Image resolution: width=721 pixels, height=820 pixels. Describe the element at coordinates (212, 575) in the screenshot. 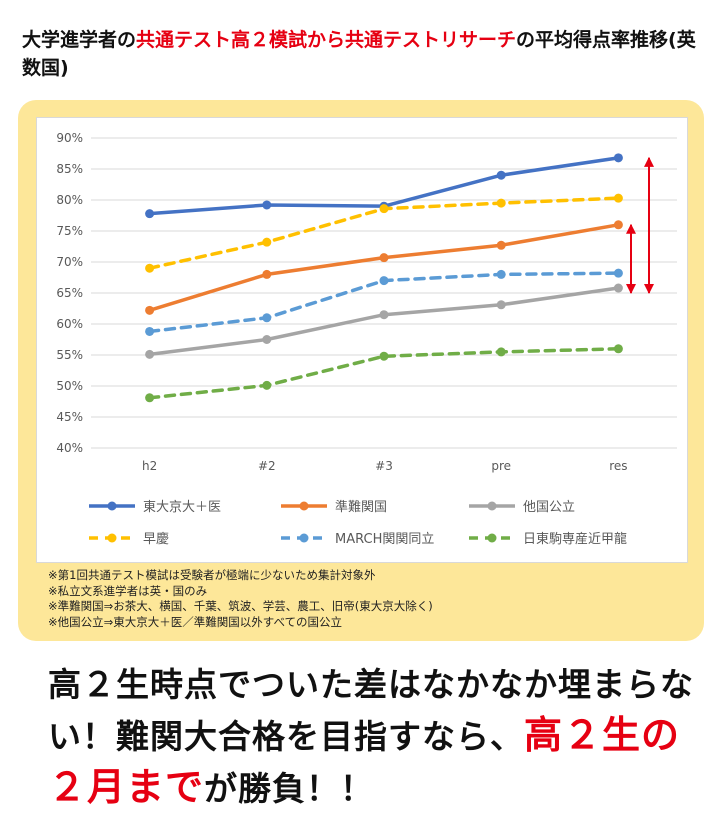

I see `footnote: ※第1回共通テスト模試は受験者が極端に少ないため集計対象外` at that location.